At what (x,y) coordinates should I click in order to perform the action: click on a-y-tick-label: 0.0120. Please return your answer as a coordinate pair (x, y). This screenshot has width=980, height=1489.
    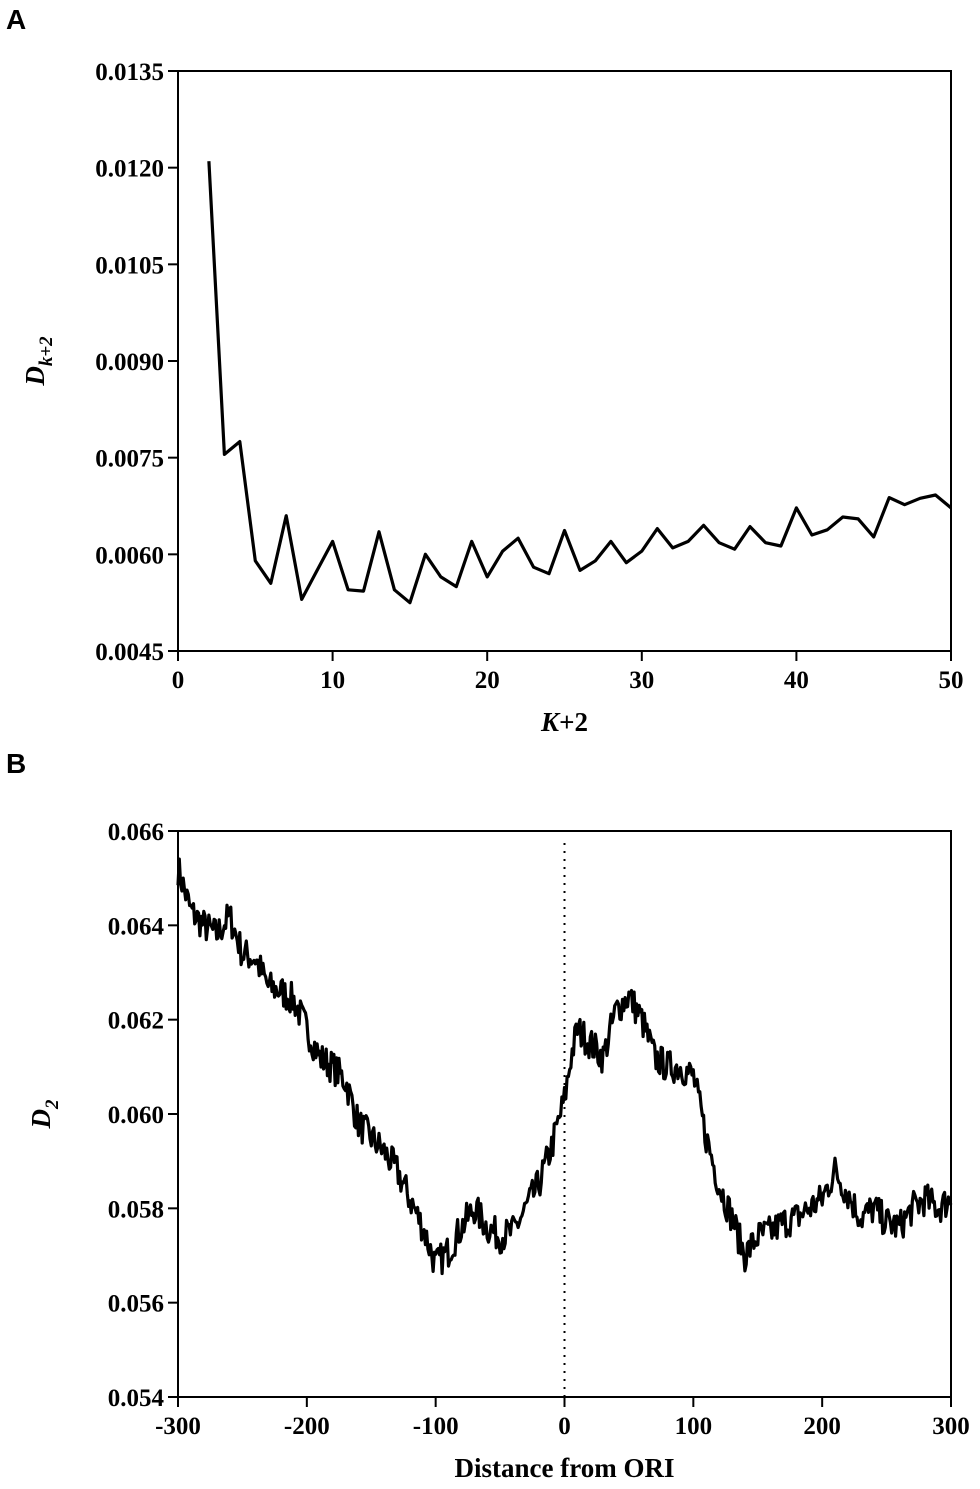
    Looking at the image, I should click on (129, 169).